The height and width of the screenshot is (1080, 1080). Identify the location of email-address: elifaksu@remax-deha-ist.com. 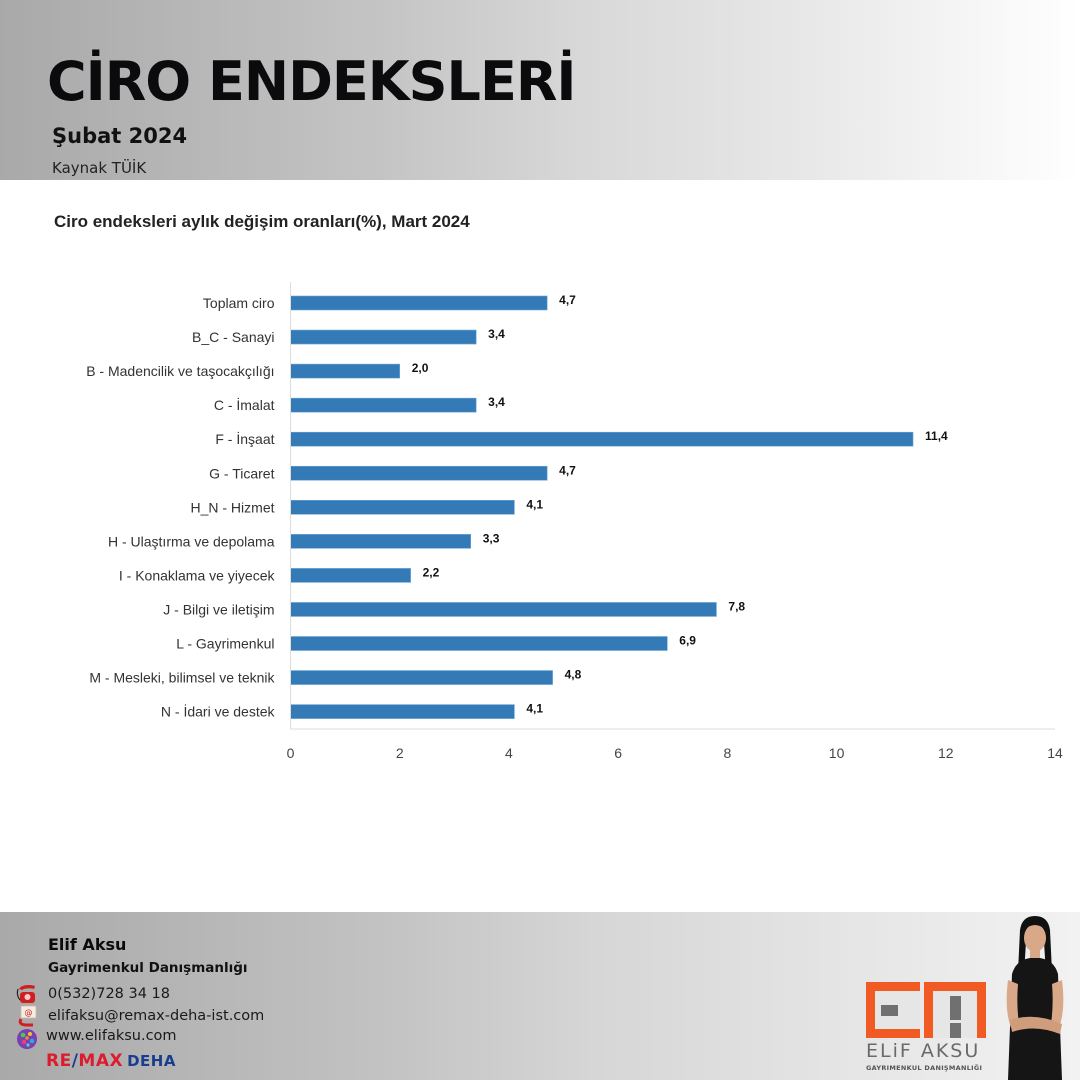
(156, 1016).